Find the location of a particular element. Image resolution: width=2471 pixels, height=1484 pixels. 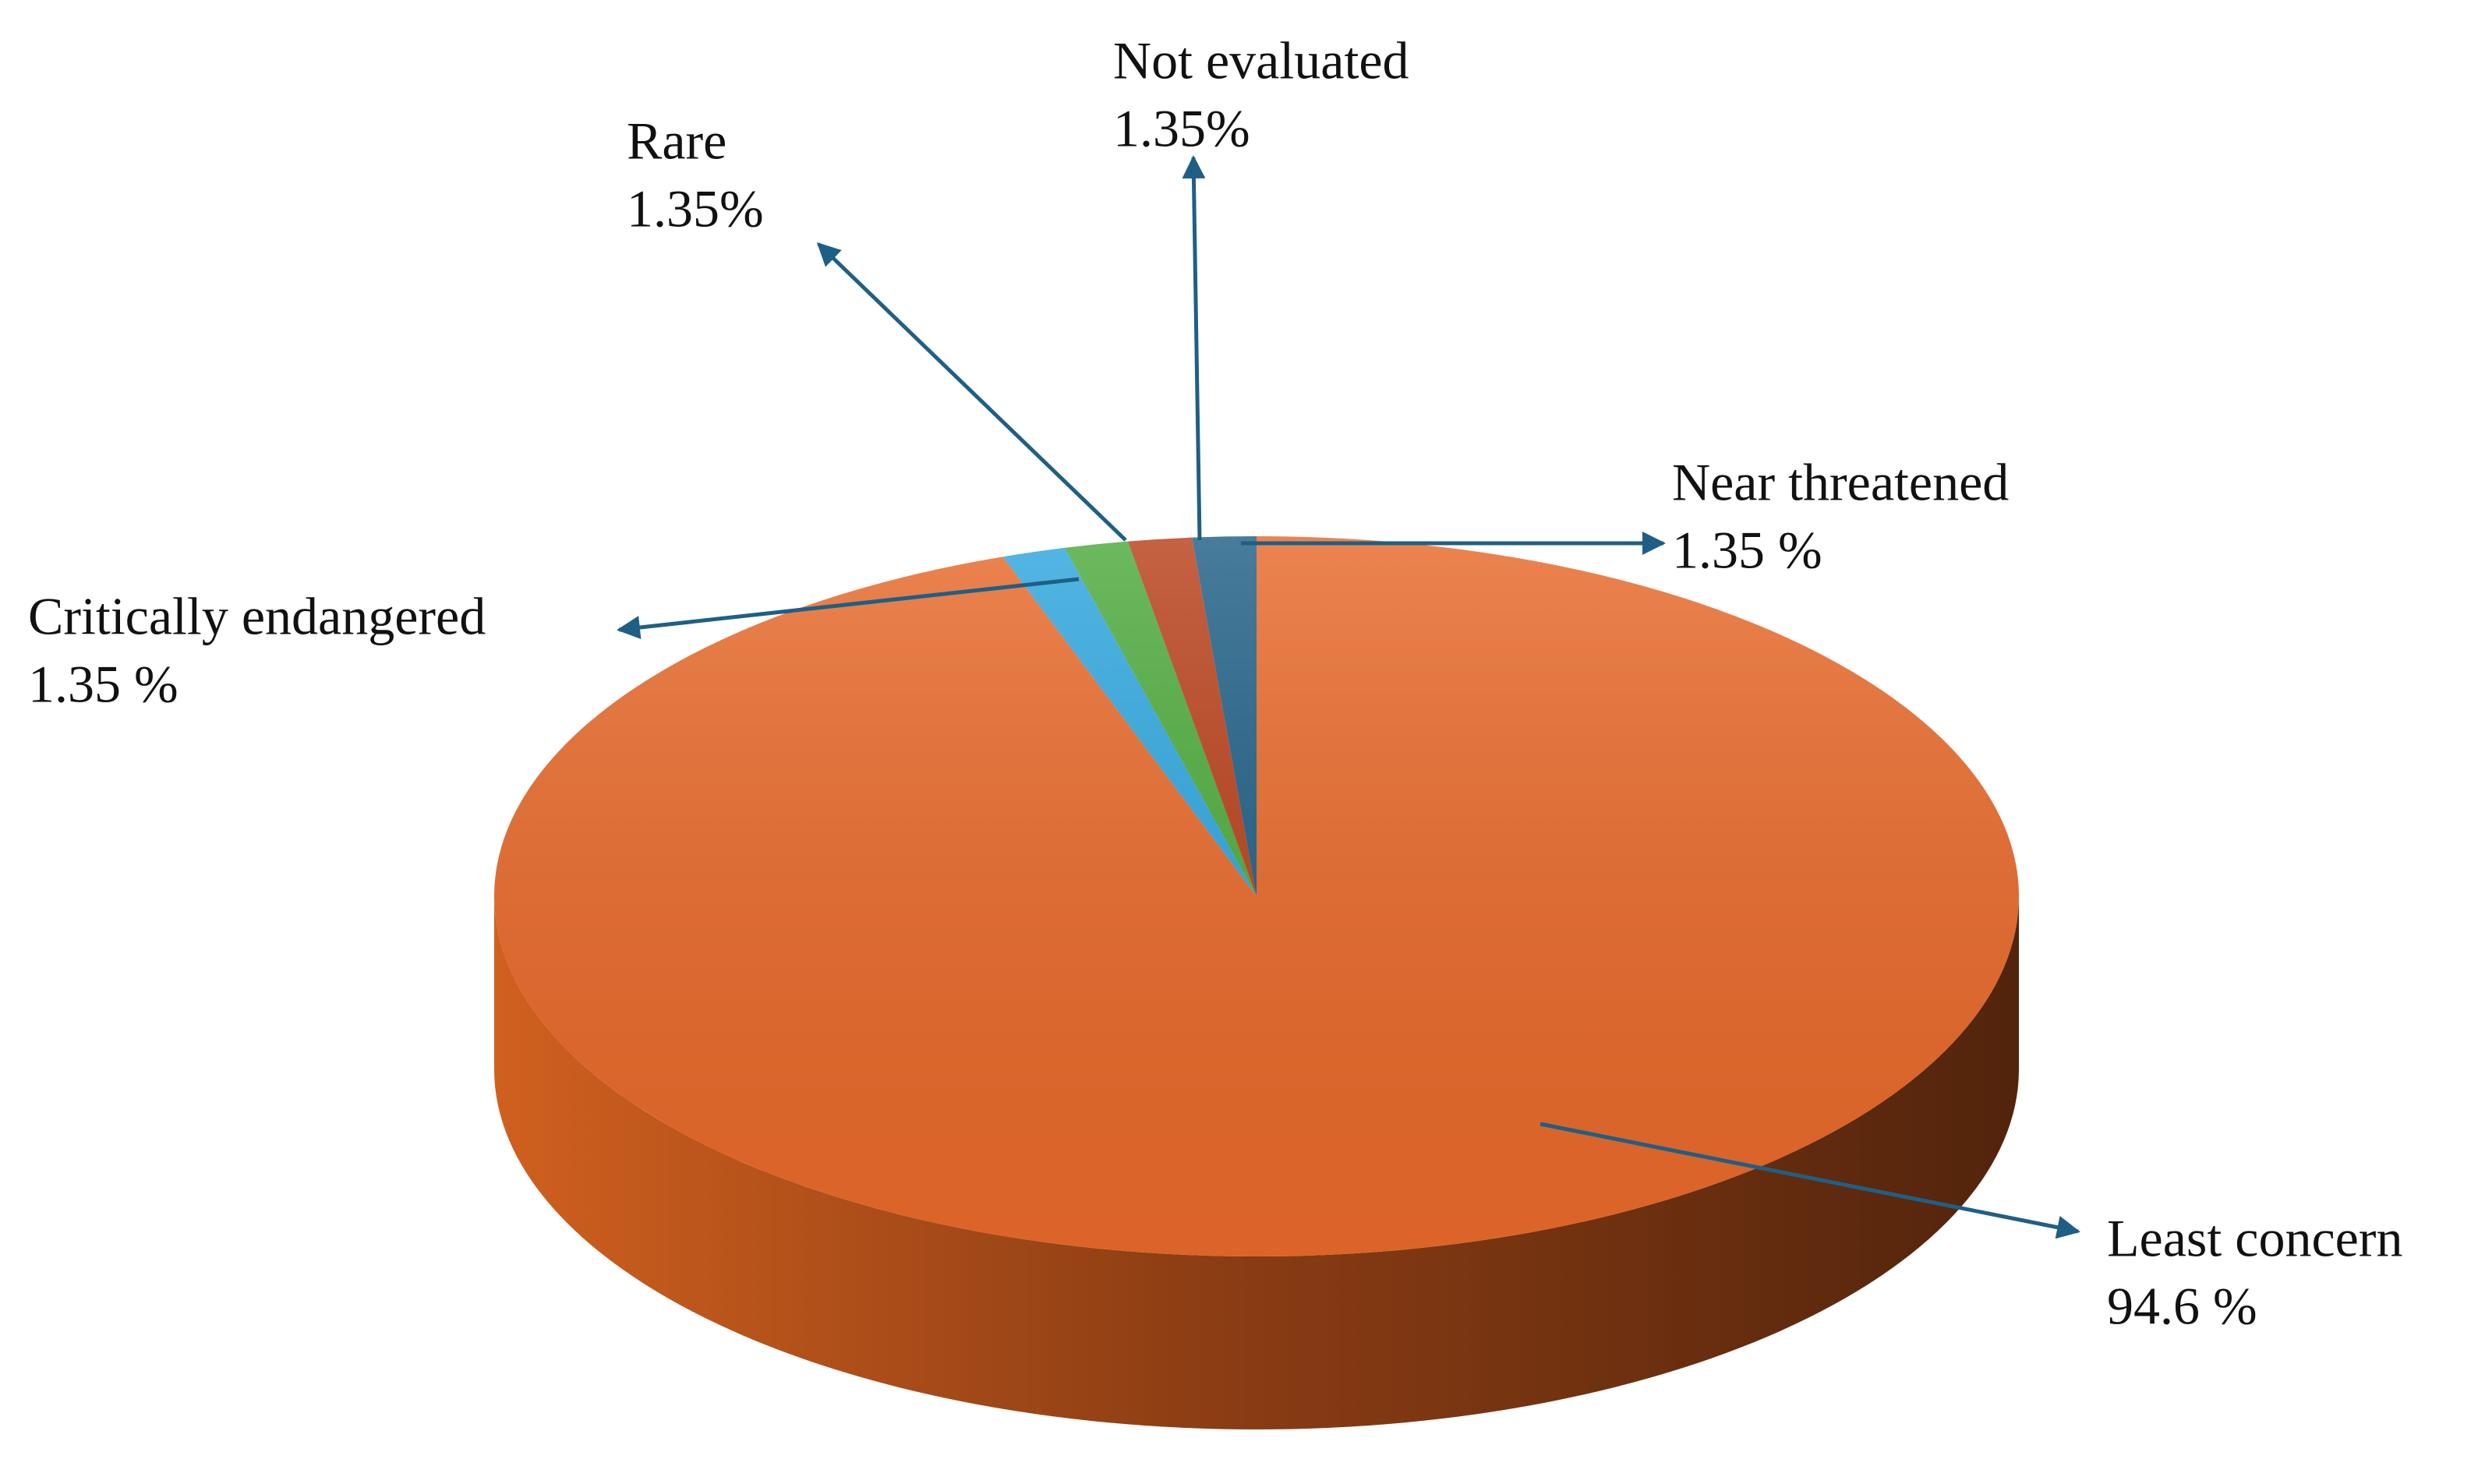

slice-name: Least concern is located at coordinates (2254, 1238).